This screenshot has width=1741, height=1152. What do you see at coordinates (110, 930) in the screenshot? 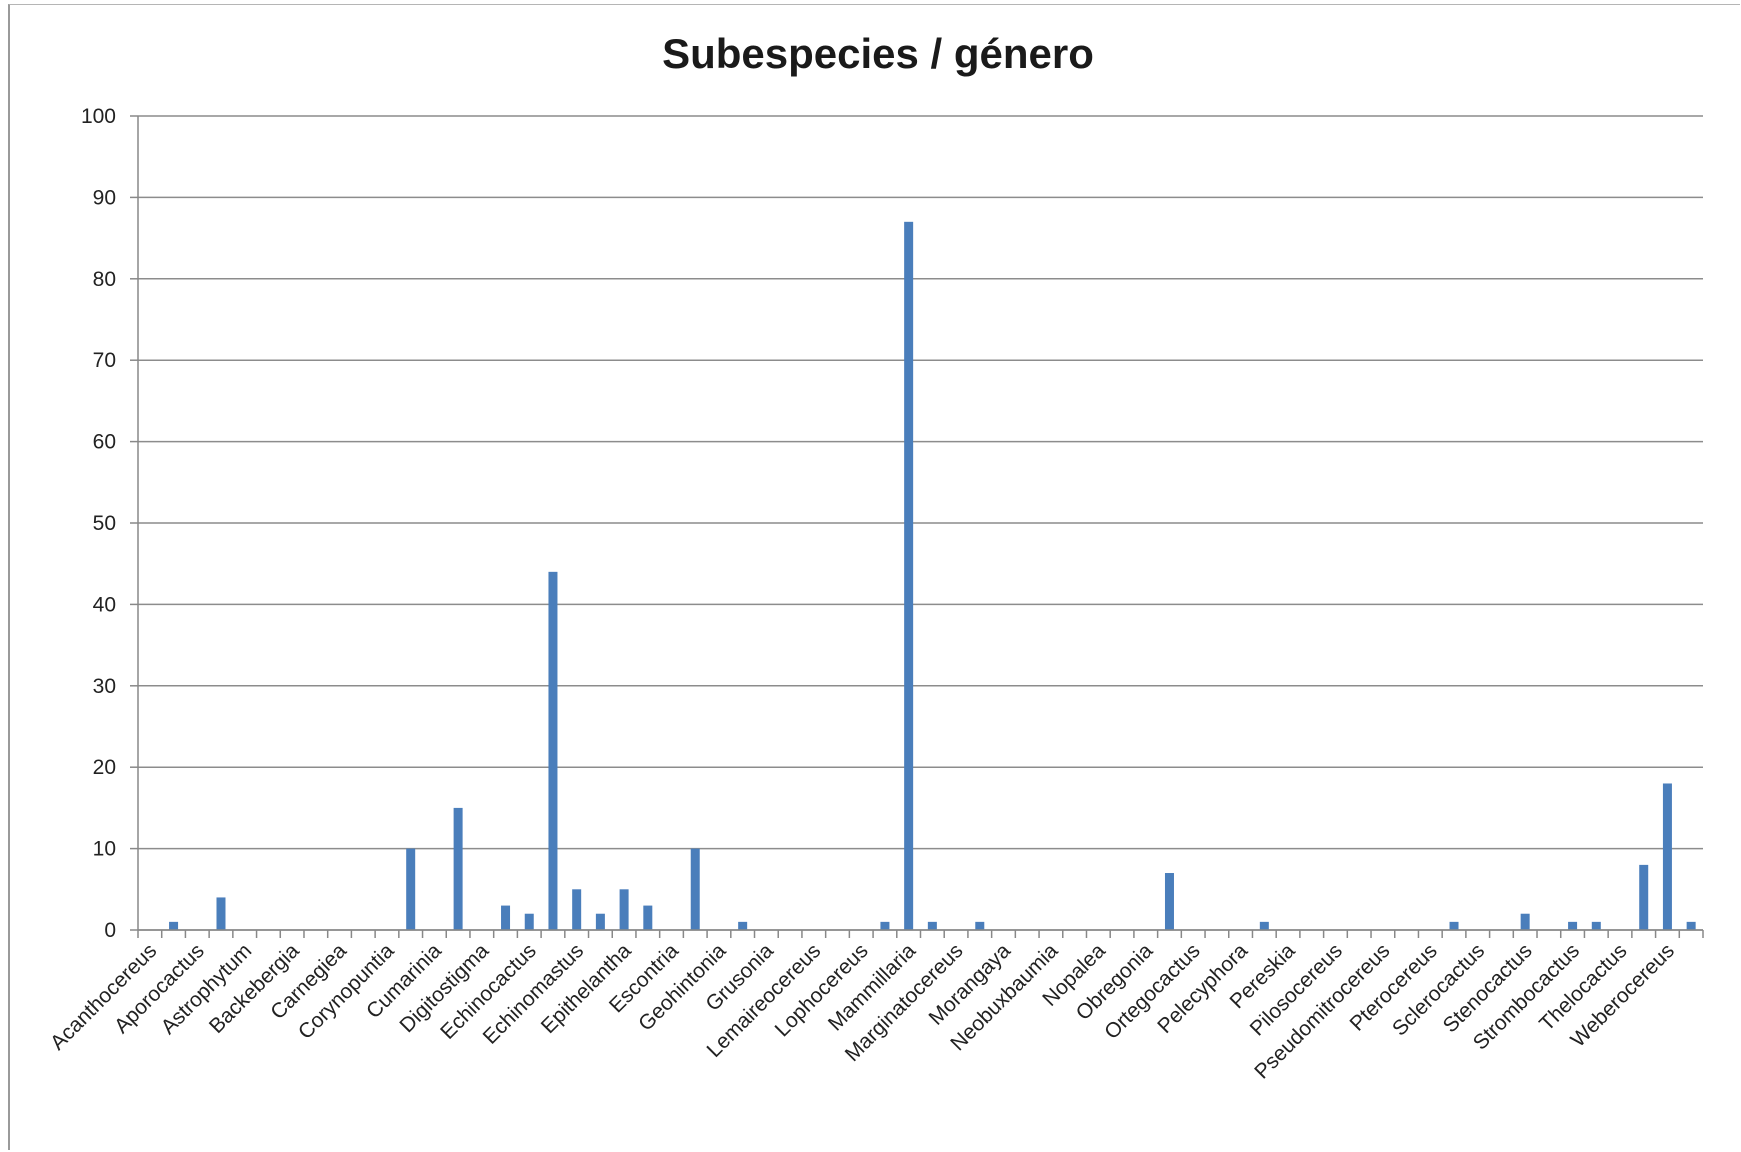
I see `y-tick-label: 0` at bounding box center [110, 930].